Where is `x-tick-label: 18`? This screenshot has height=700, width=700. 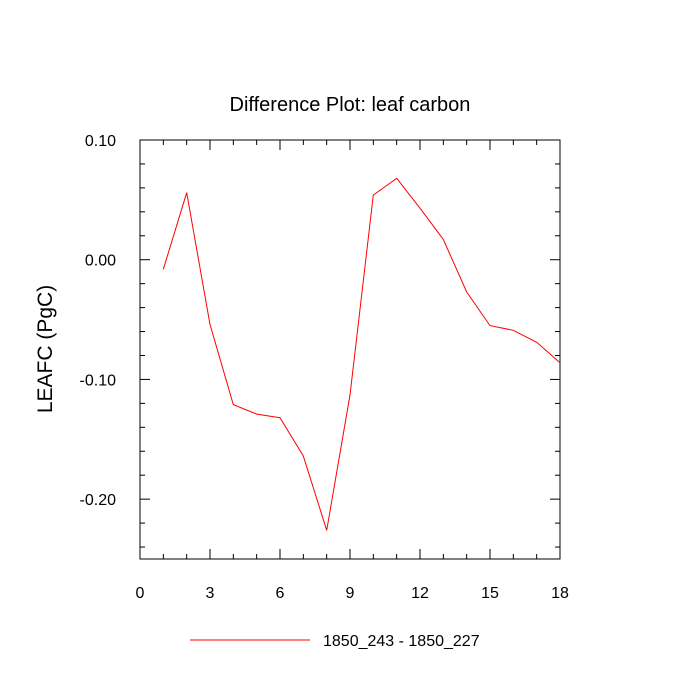 x-tick-label: 18 is located at coordinates (560, 593).